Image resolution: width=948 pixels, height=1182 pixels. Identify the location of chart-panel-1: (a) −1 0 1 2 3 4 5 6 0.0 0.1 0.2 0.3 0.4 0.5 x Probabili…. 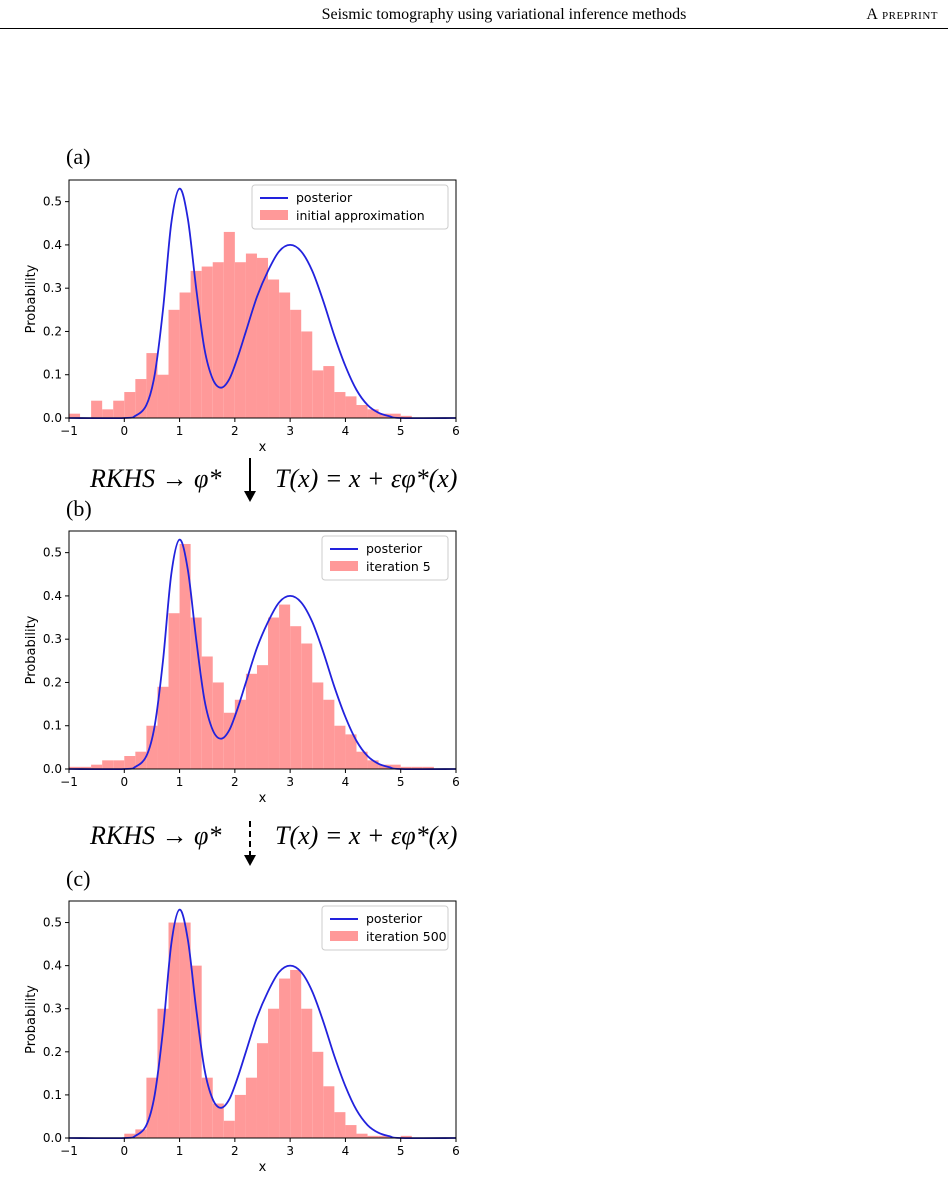
(242, 299).